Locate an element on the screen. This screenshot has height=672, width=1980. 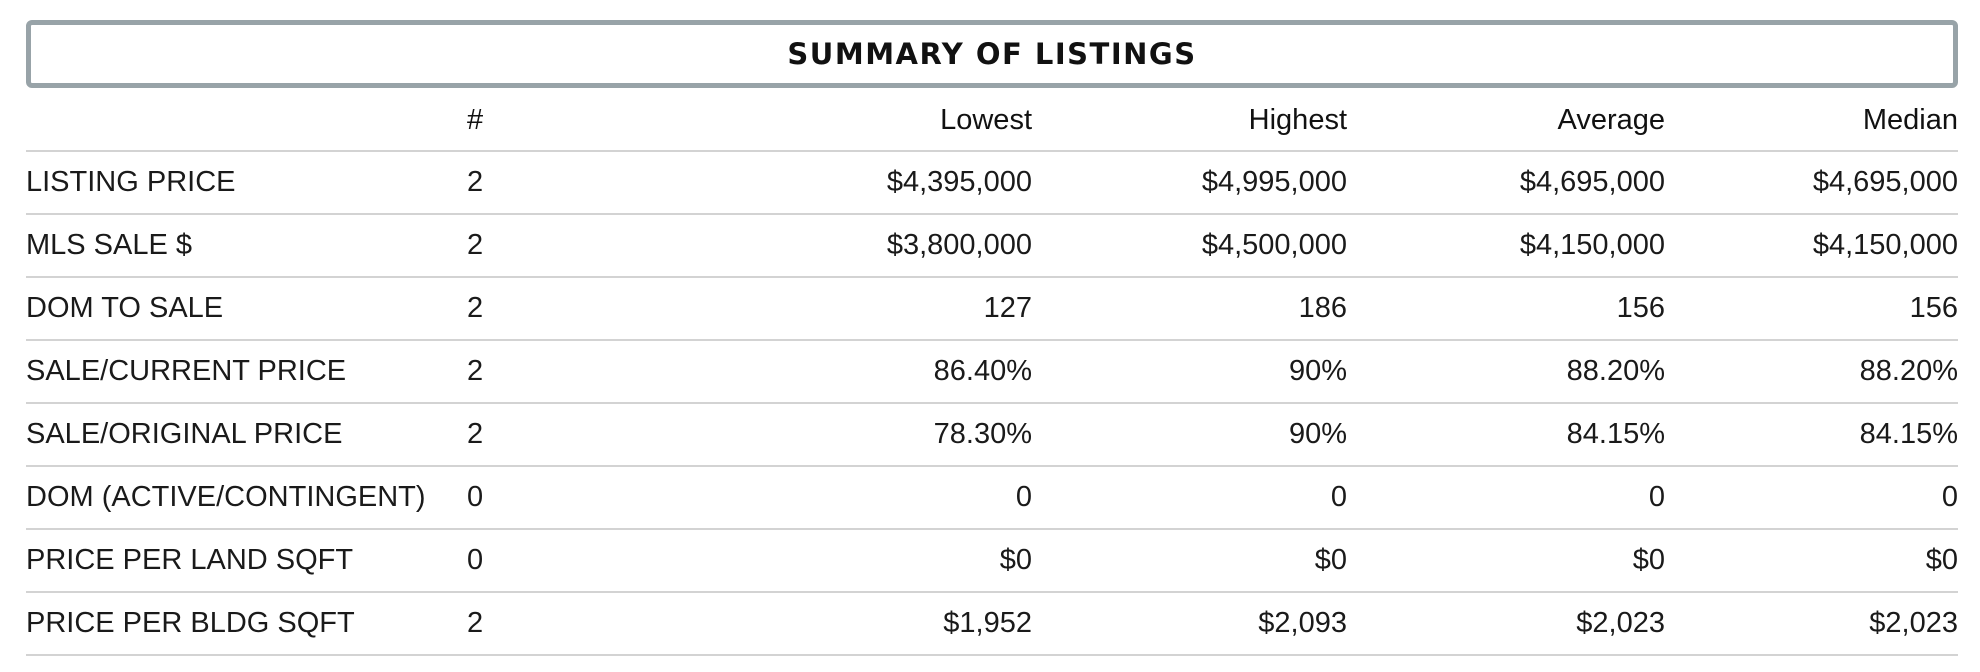
row-average: $0 is located at coordinates (1506, 561).